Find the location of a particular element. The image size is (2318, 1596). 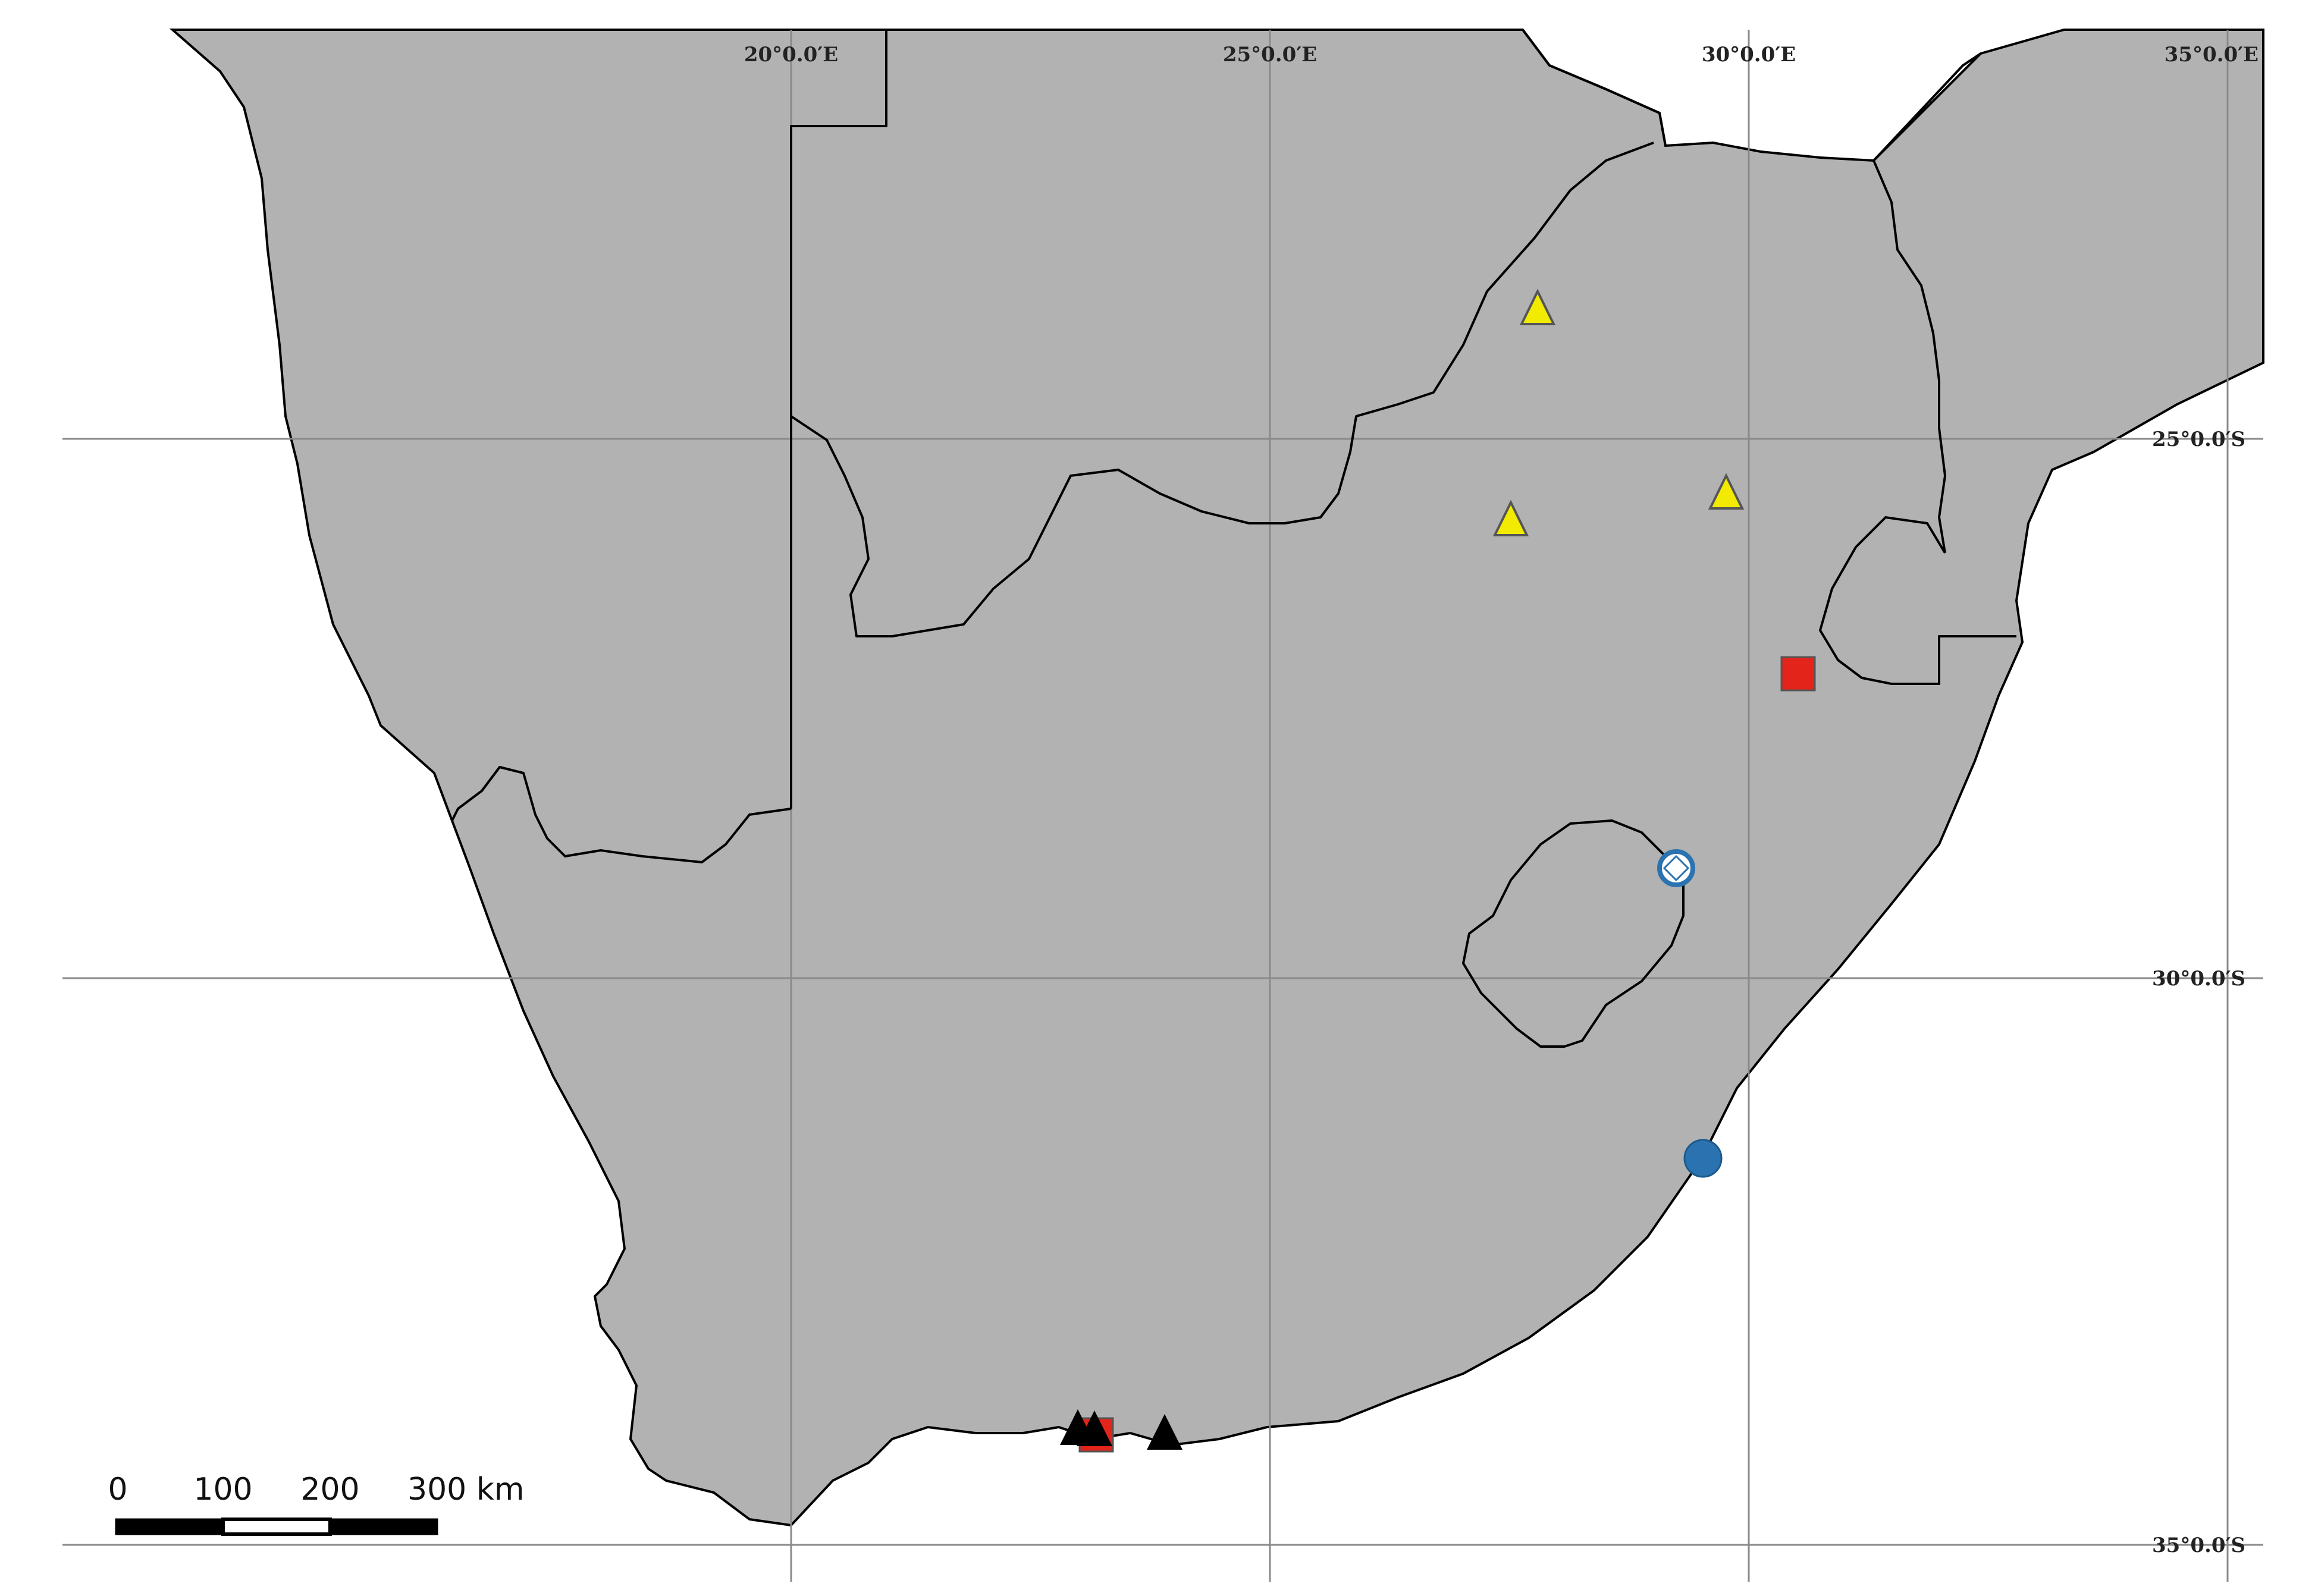

lon-label-35: 35°0.0′E is located at coordinates (2212, 55).